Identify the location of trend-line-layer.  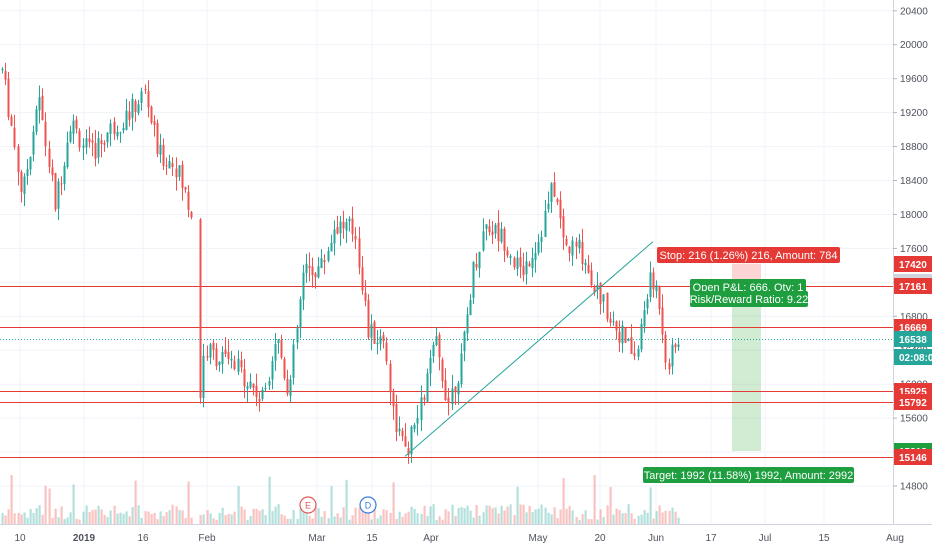
(529, 349).